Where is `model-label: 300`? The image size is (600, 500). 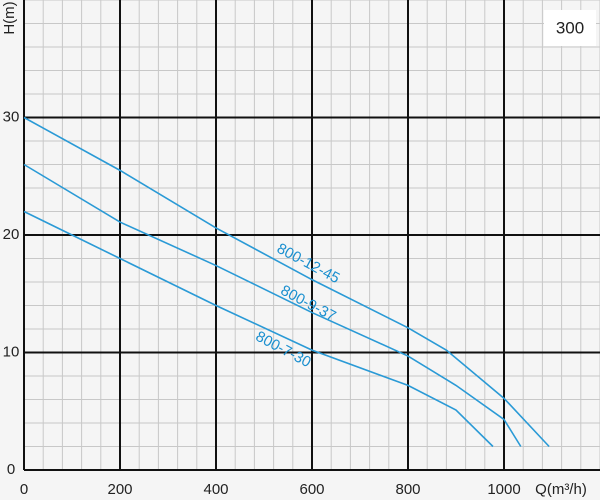
model-label: 300 is located at coordinates (570, 27).